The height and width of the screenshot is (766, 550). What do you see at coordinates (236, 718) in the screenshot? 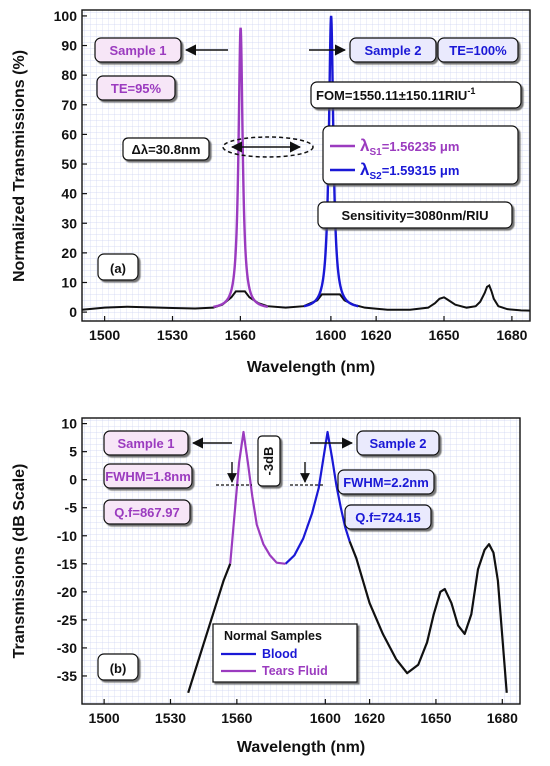
I see `x-tick-label-b-2: 1560` at bounding box center [236, 718].